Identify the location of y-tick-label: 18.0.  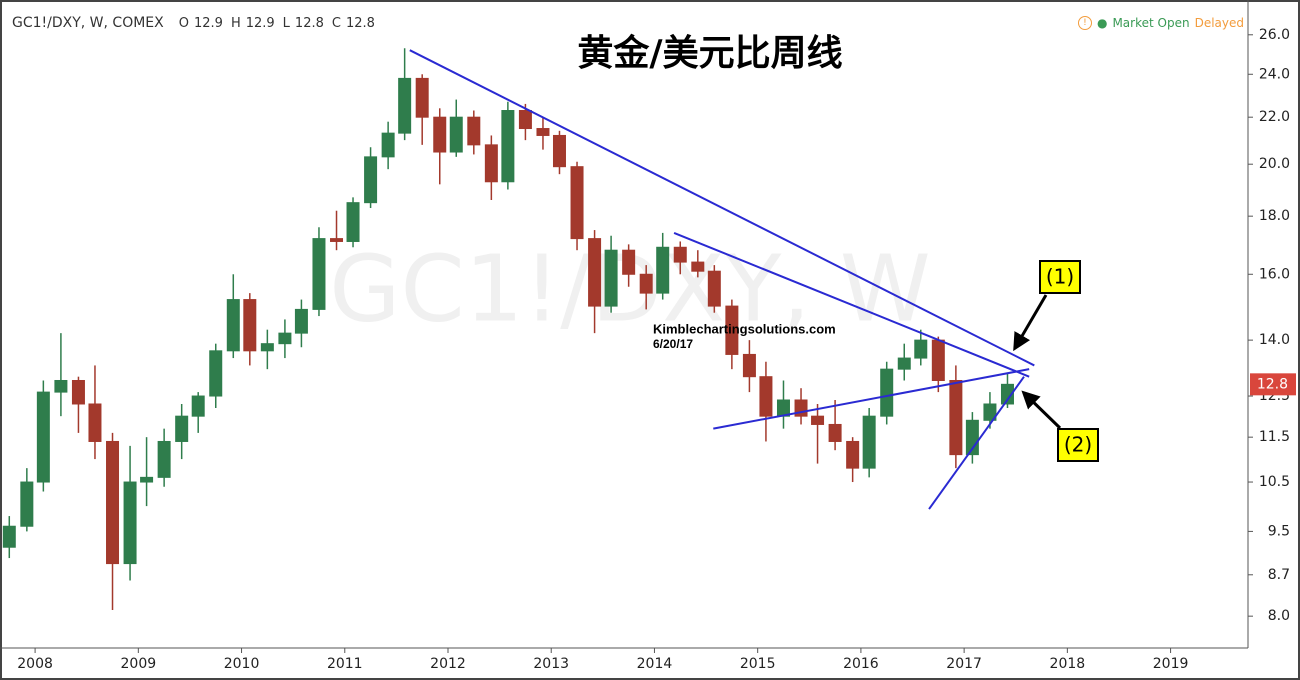
(1274, 216).